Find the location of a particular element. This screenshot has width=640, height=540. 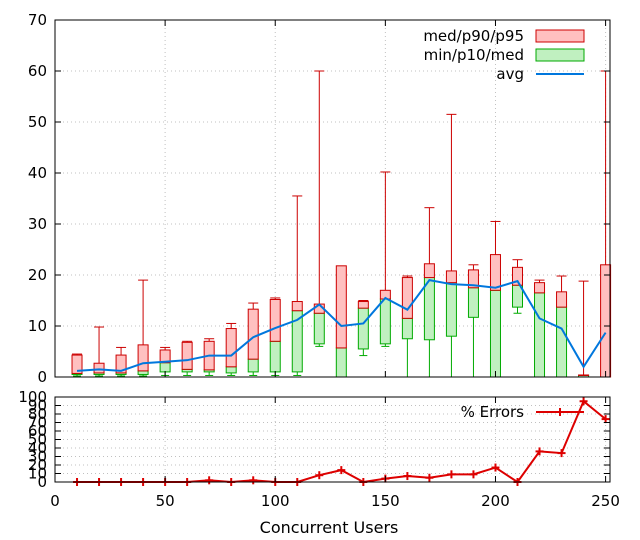

bottom-y-tick-label: 40 is located at coordinates (37, 448).